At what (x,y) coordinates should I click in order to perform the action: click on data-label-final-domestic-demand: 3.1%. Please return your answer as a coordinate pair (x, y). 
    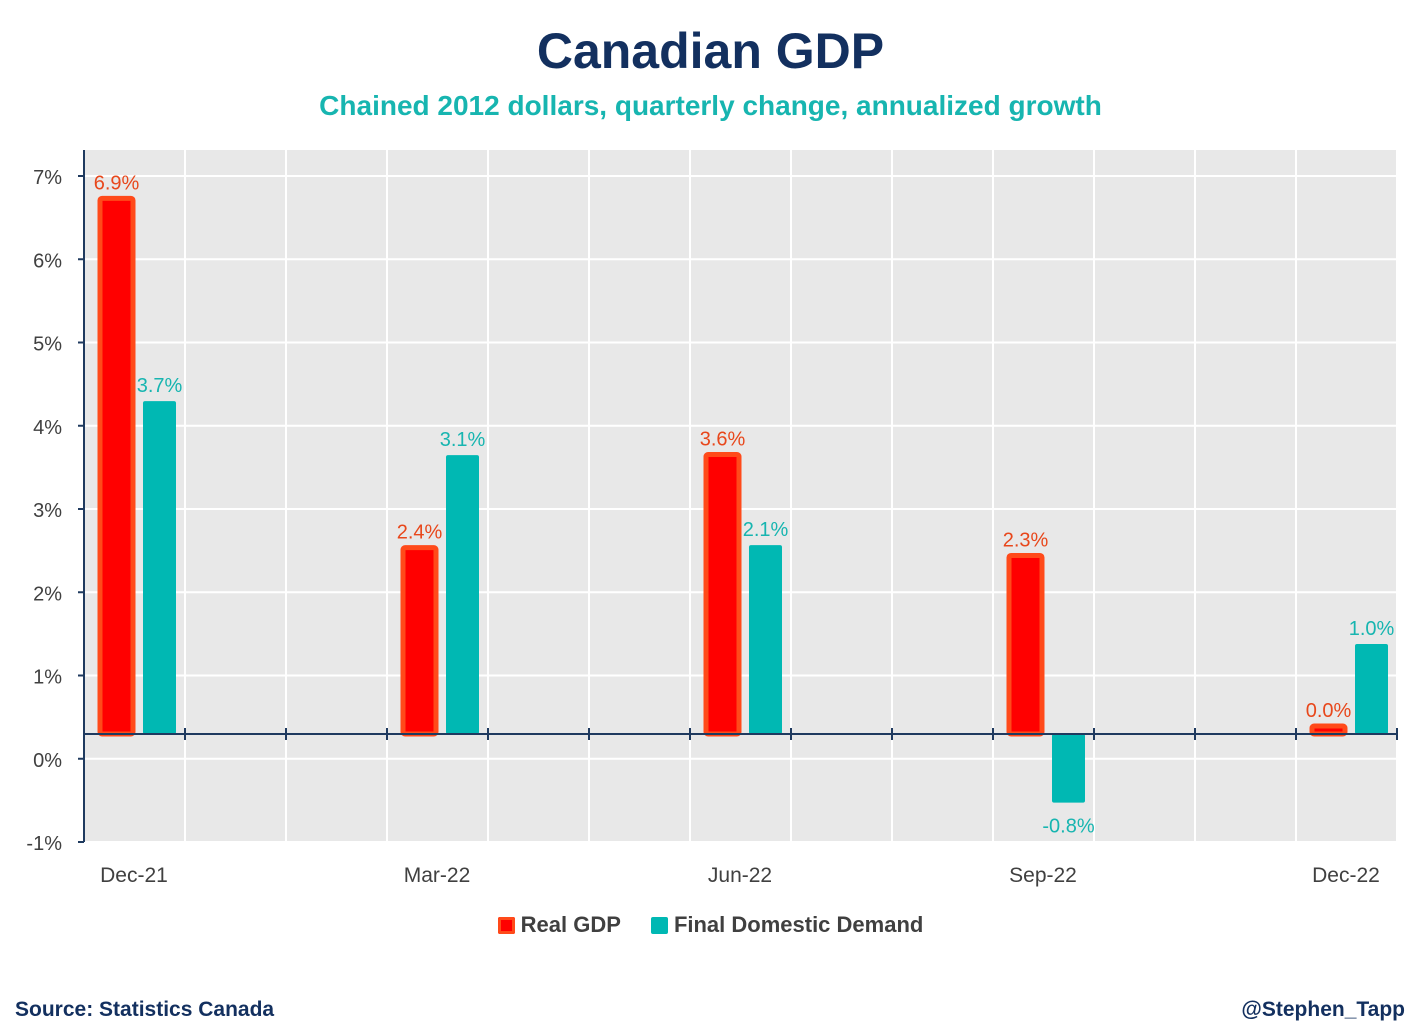
    Looking at the image, I should click on (463, 440).